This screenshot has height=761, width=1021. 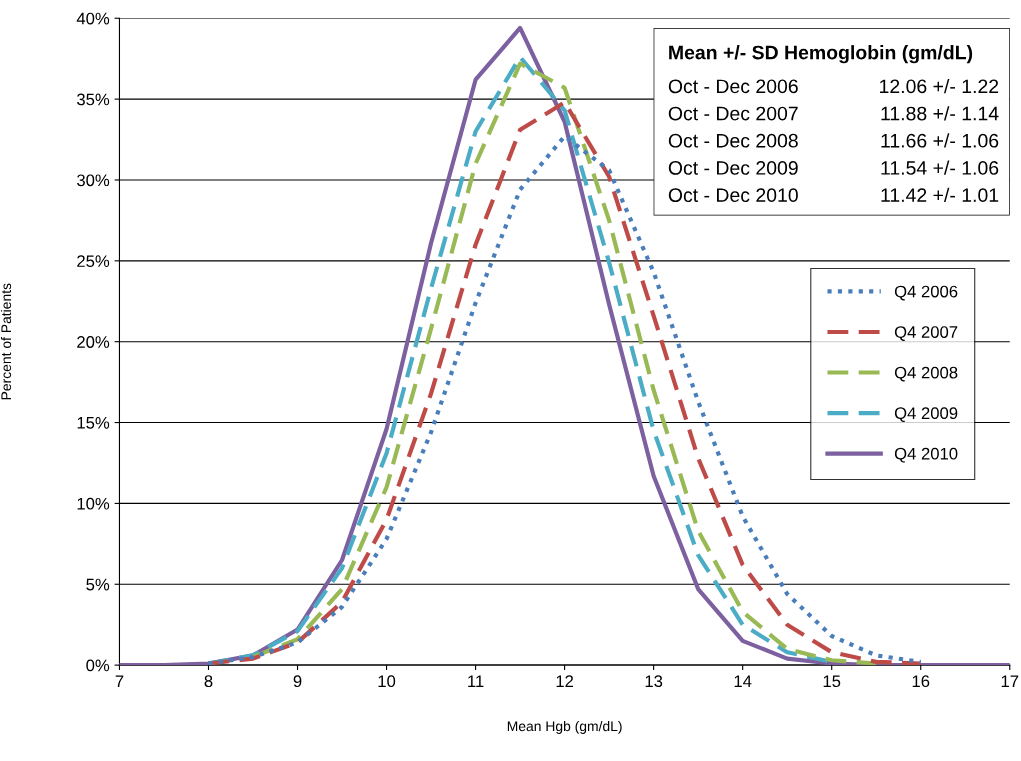 I want to click on annotation: 11.66 +/- 1.06, so click(x=940, y=140).